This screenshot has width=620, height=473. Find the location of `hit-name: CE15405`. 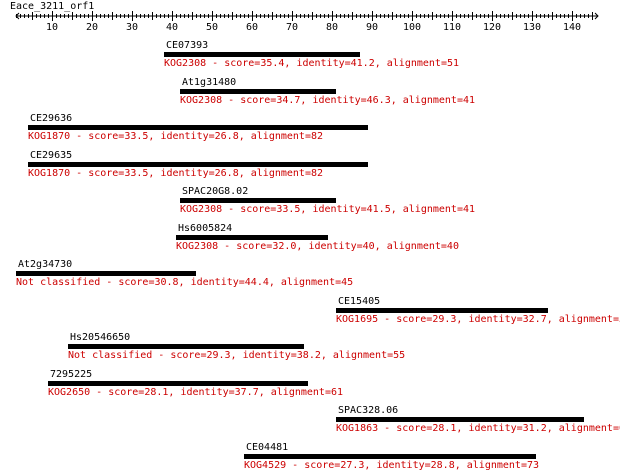

hit-name: CE15405 is located at coordinates (359, 301).